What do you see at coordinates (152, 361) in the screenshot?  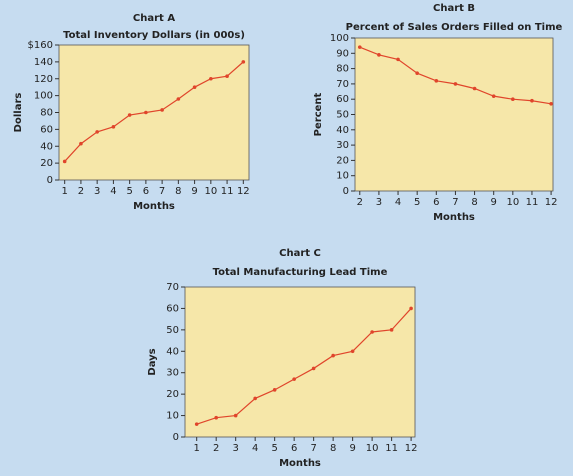 I see `y-axis-label: Days` at bounding box center [152, 361].